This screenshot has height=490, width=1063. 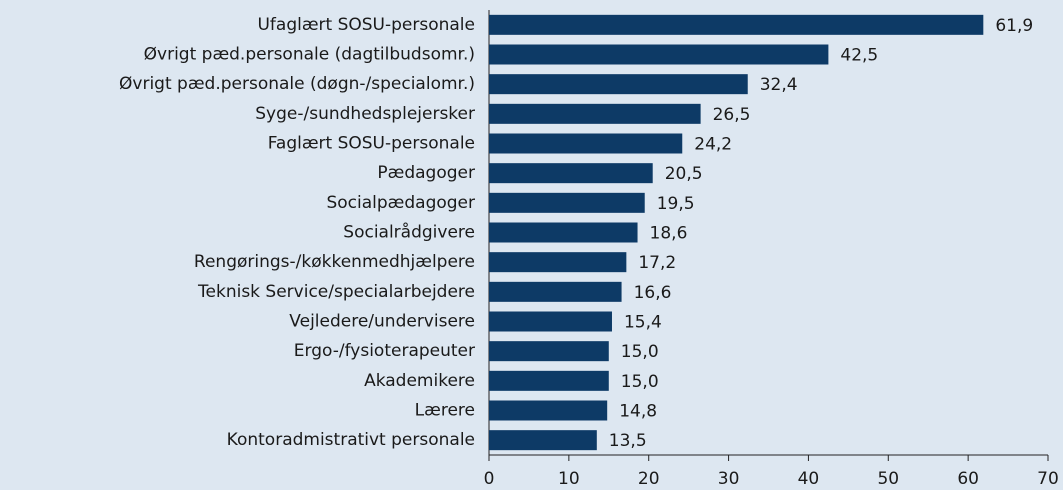 What do you see at coordinates (426, 173) in the screenshot?
I see `category-label: Pædagoger` at bounding box center [426, 173].